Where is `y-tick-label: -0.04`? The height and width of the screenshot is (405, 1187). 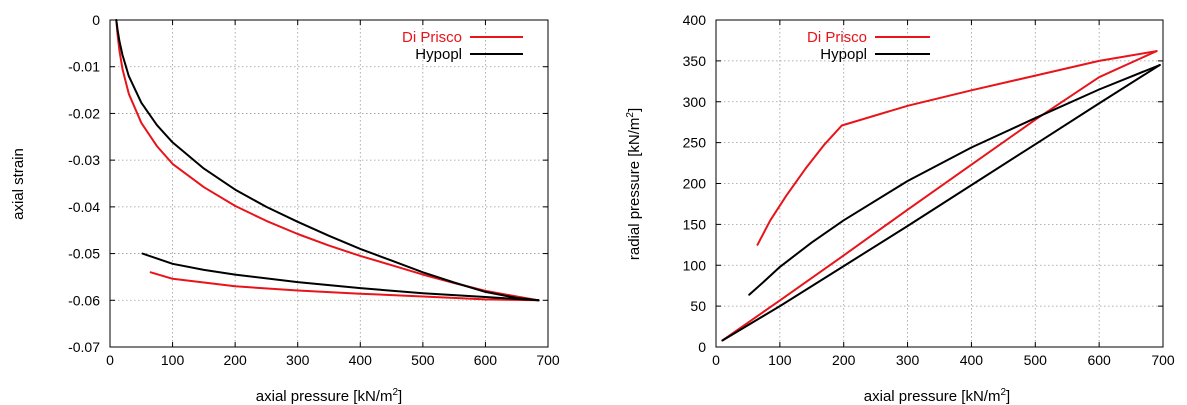 y-tick-label: -0.04 is located at coordinates (84, 207).